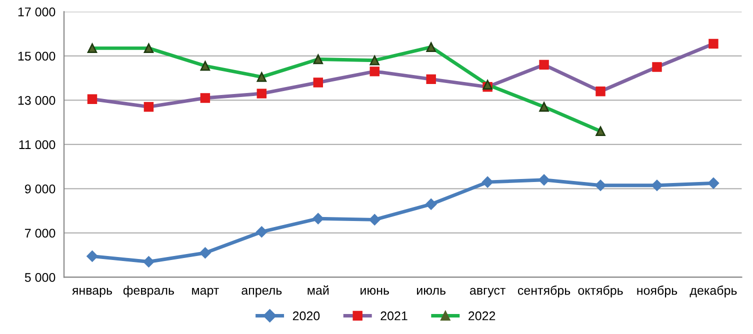 The image size is (753, 334). I want to click on legend-label: 2022, so click(482, 315).